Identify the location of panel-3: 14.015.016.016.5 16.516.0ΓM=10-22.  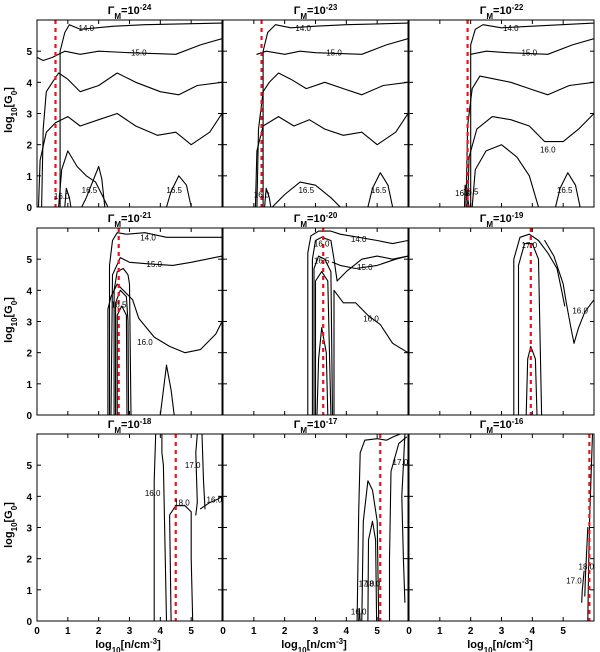
(501, 105).